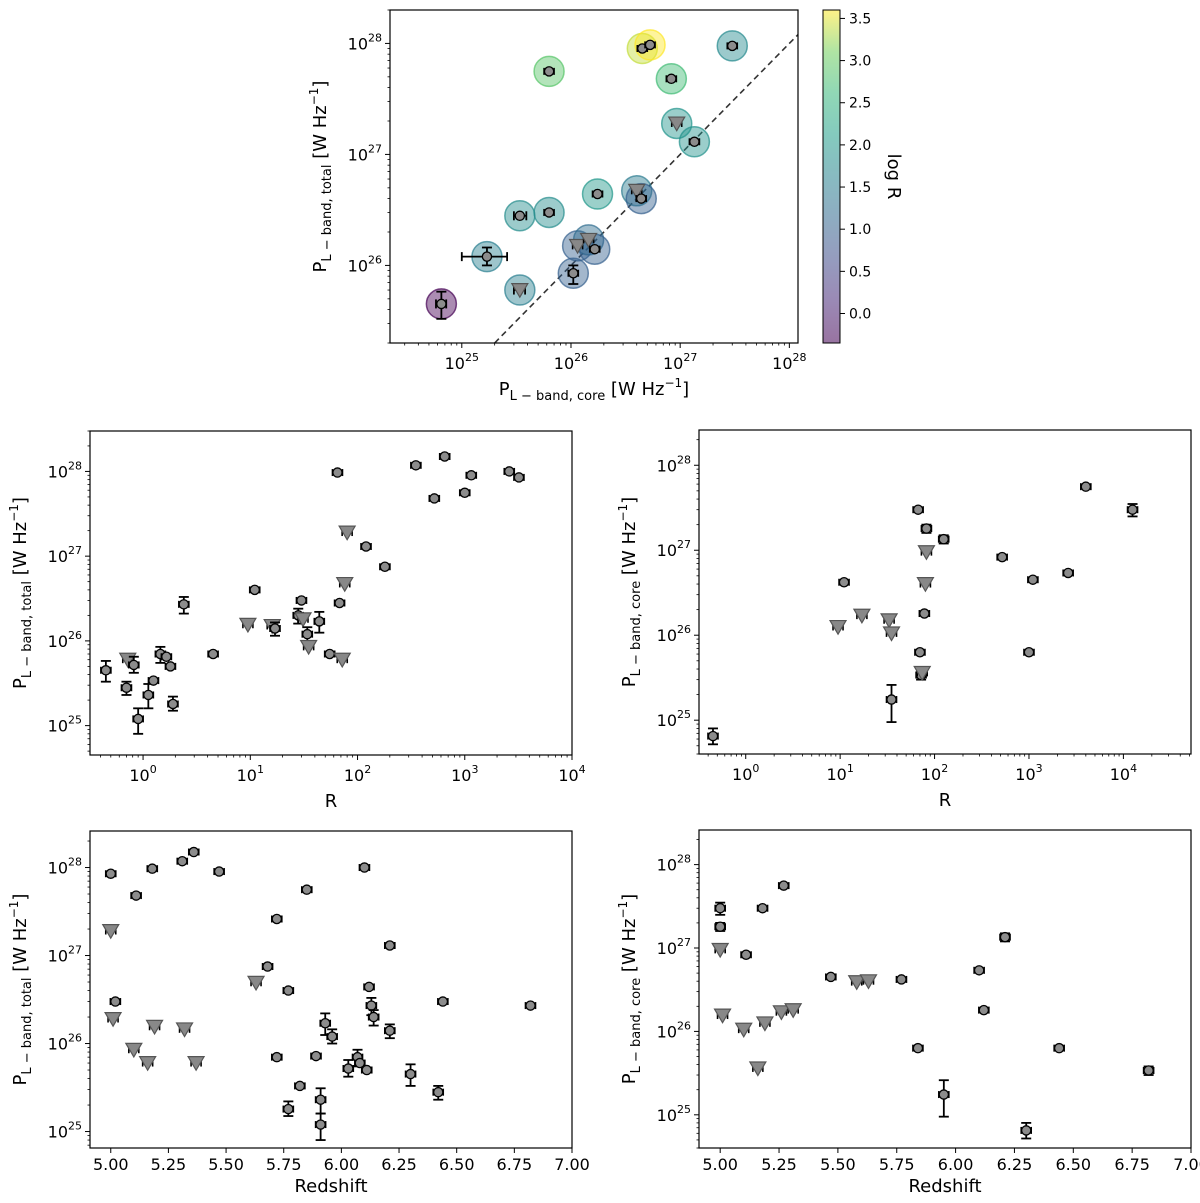  Describe the element at coordinates (863, 176) in the screenshot. I see `colorbar: 0.0 0.5 1.0 1.5 2.0 2.5 3.0 3.5 log R` at that location.